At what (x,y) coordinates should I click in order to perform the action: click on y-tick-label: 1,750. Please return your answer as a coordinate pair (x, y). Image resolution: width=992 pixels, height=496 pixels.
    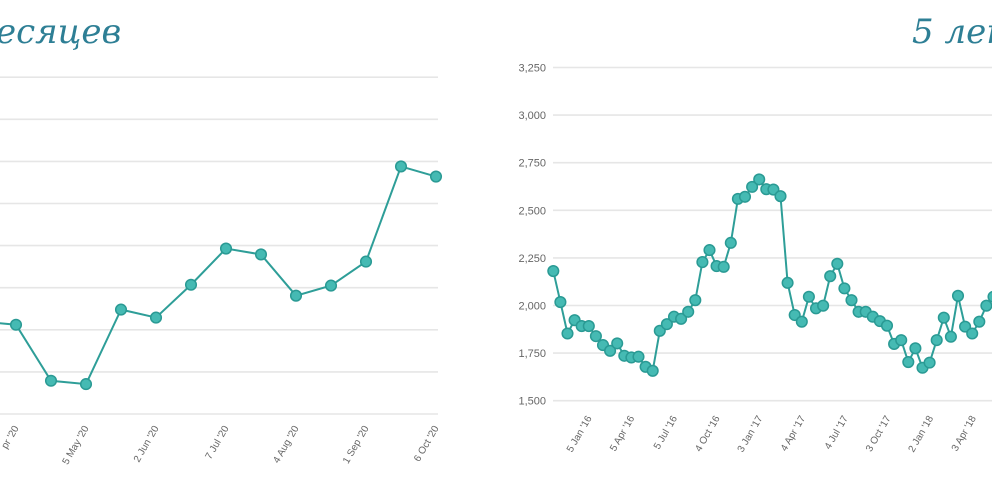
    Looking at the image, I should click on (532, 354).